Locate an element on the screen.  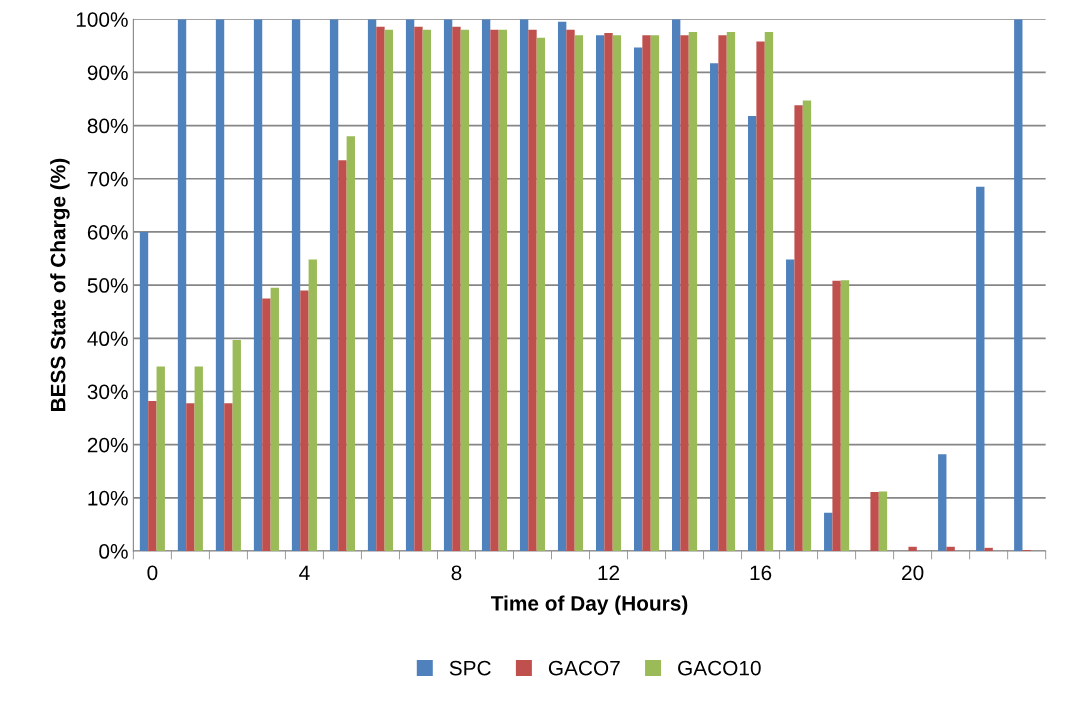
x-tick-label: 12 is located at coordinates (609, 573).